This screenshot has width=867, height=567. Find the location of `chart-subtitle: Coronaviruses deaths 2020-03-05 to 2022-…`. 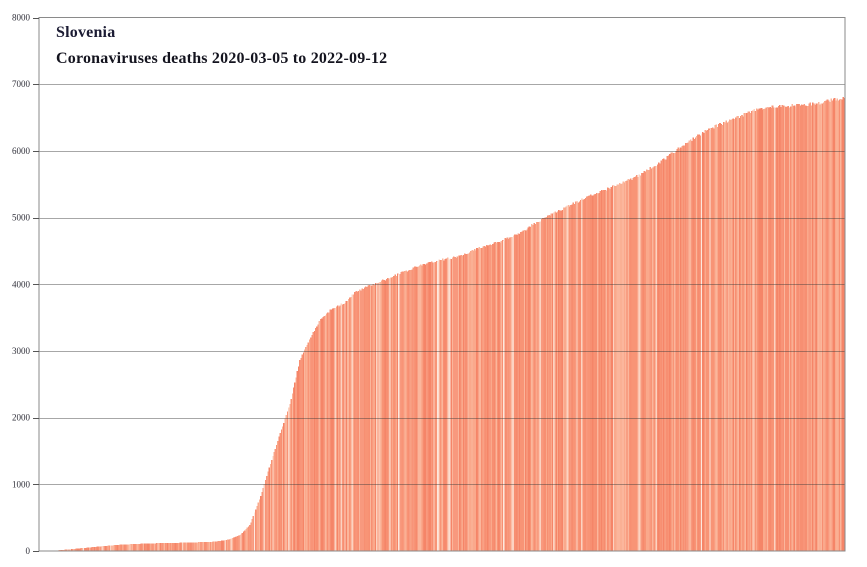

chart-subtitle: Coronaviruses deaths 2020-03-05 to 2022-… is located at coordinates (222, 58).